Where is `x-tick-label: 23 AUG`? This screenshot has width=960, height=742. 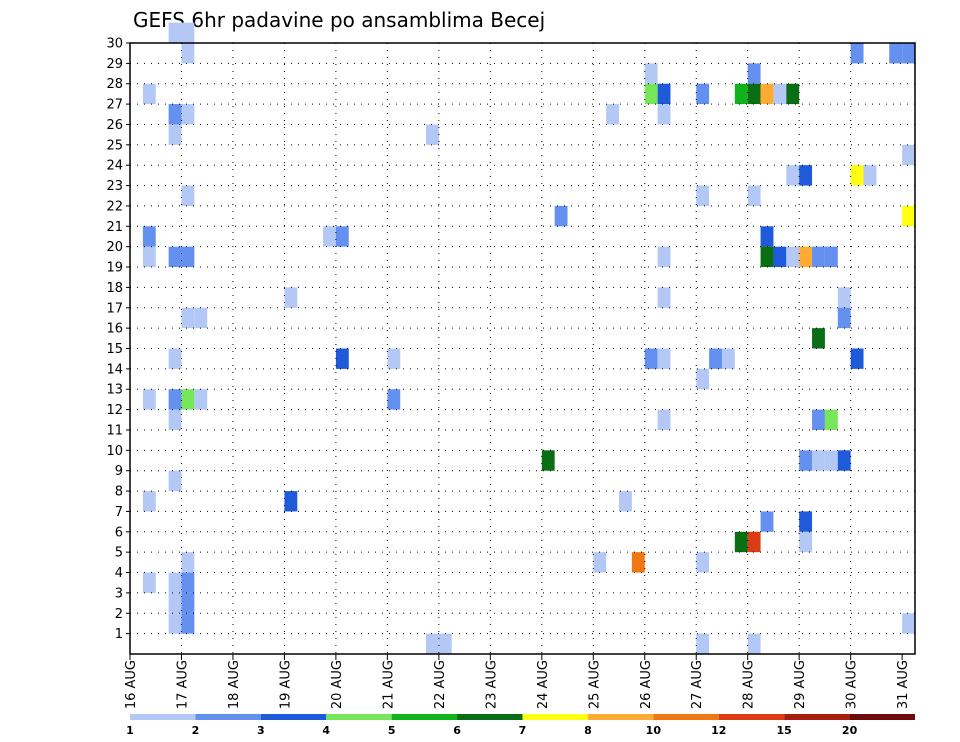
x-tick-label: 23 AUG is located at coordinates (491, 684).